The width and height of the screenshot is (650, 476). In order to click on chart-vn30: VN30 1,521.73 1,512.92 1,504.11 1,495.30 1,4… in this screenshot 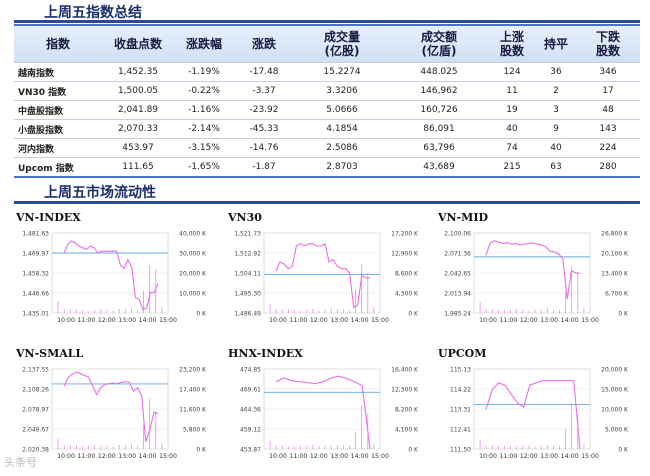, I will do `click(330, 268)`.